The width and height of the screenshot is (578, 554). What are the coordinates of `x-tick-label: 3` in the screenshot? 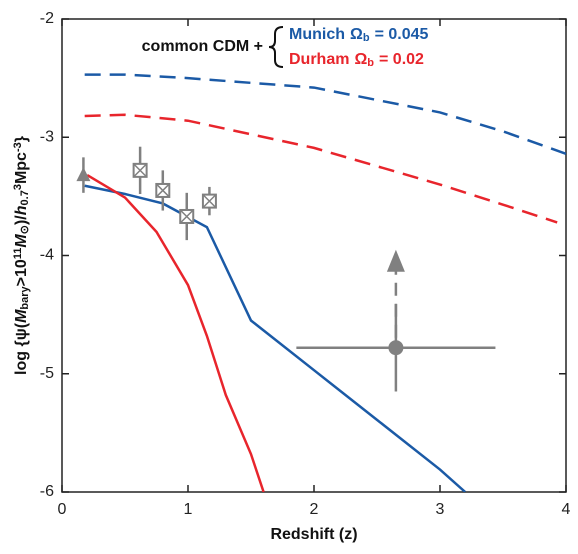 It's located at (440, 509).